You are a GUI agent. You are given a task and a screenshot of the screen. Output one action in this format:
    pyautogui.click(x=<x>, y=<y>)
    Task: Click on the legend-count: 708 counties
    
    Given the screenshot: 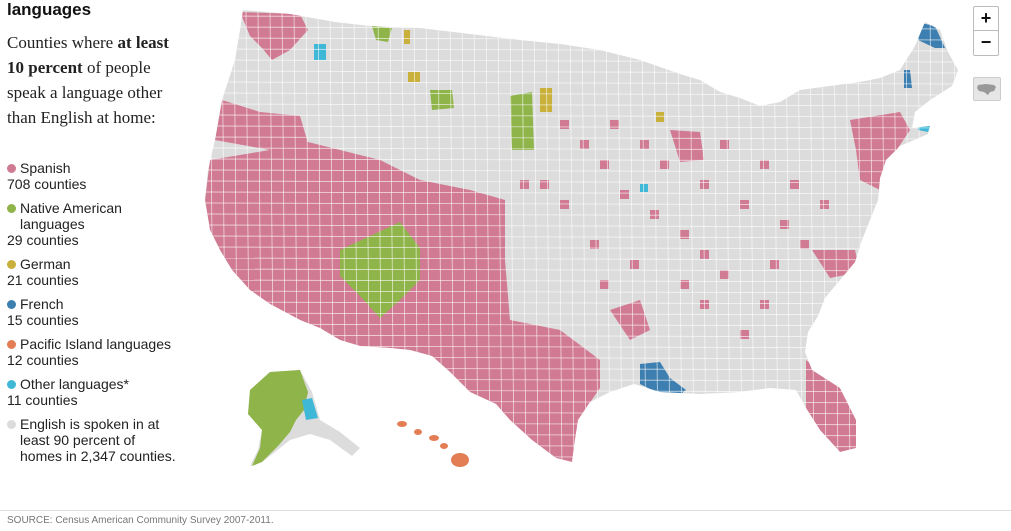 What is the action you would take?
    pyautogui.click(x=47, y=184)
    